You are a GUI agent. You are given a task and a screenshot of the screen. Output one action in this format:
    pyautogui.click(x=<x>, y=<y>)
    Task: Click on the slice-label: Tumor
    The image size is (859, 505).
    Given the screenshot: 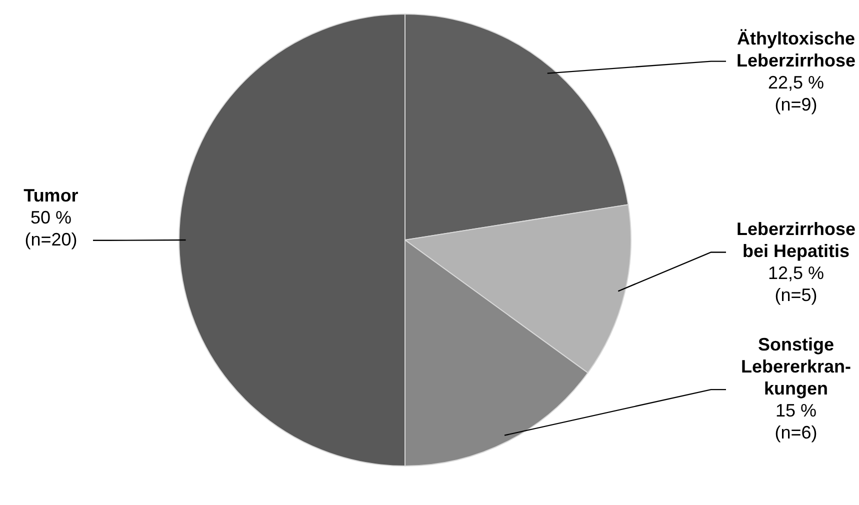 What is the action you would take?
    pyautogui.click(x=51, y=195)
    